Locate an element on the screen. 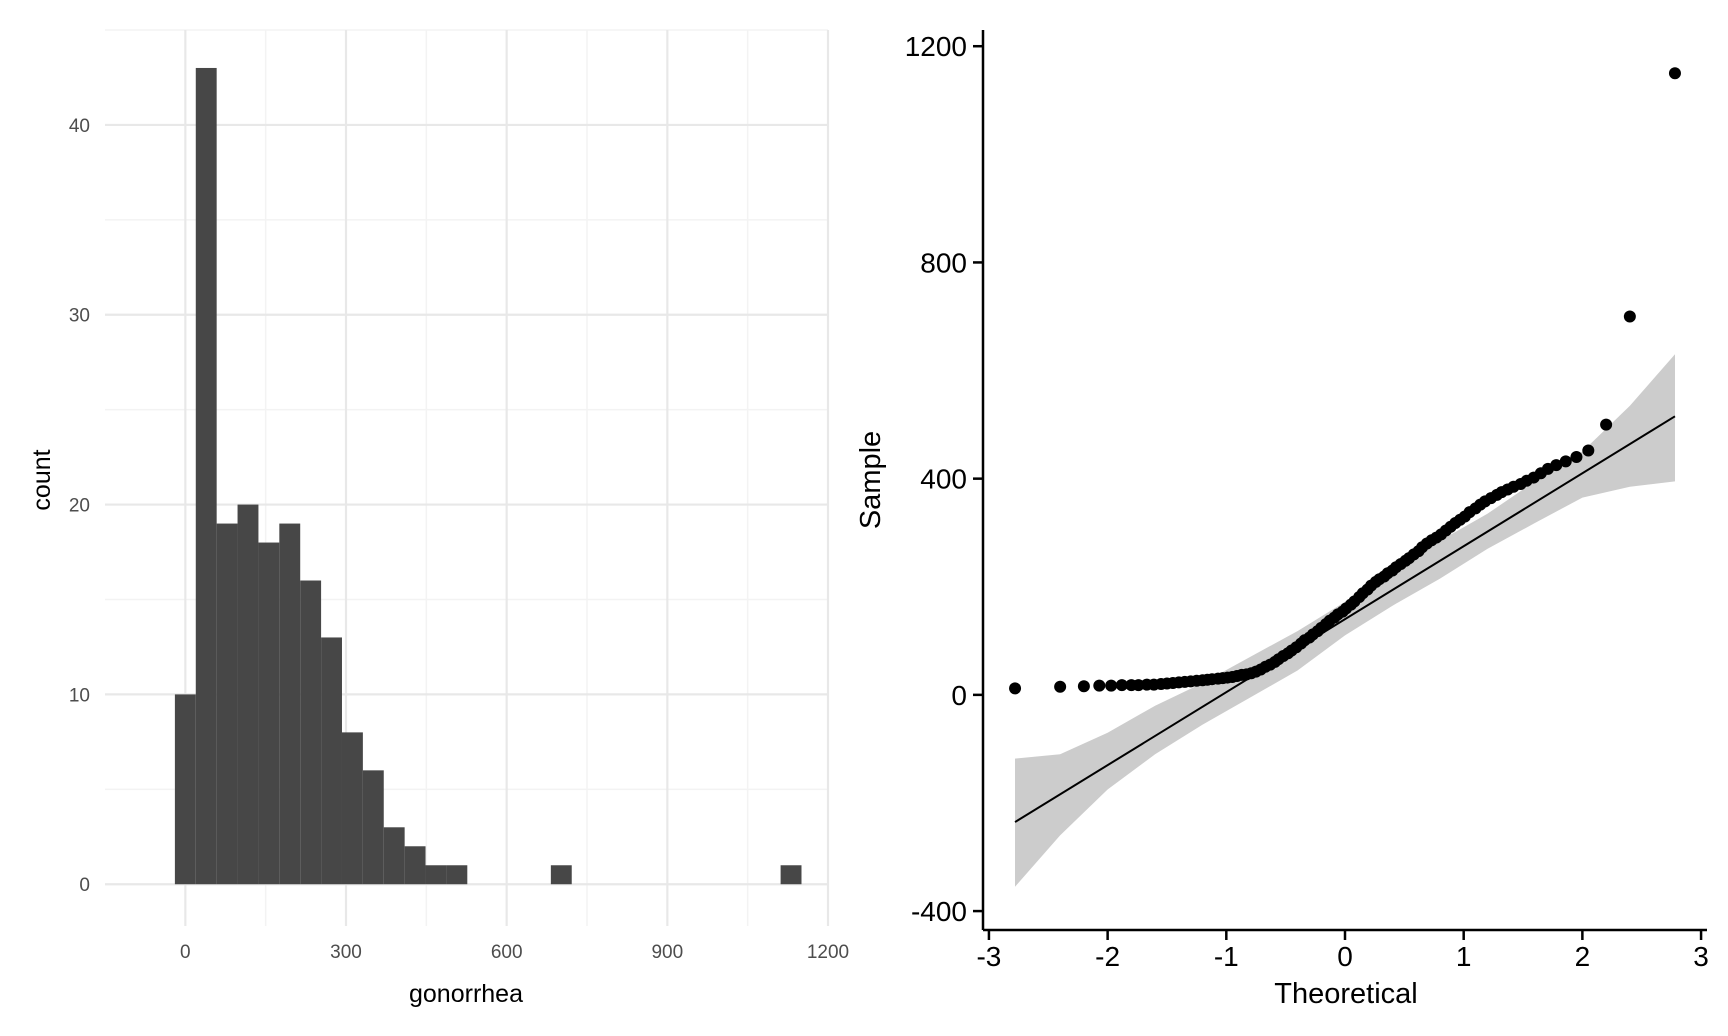  qq-x-tick-label: -1 is located at coordinates (1226, 956).